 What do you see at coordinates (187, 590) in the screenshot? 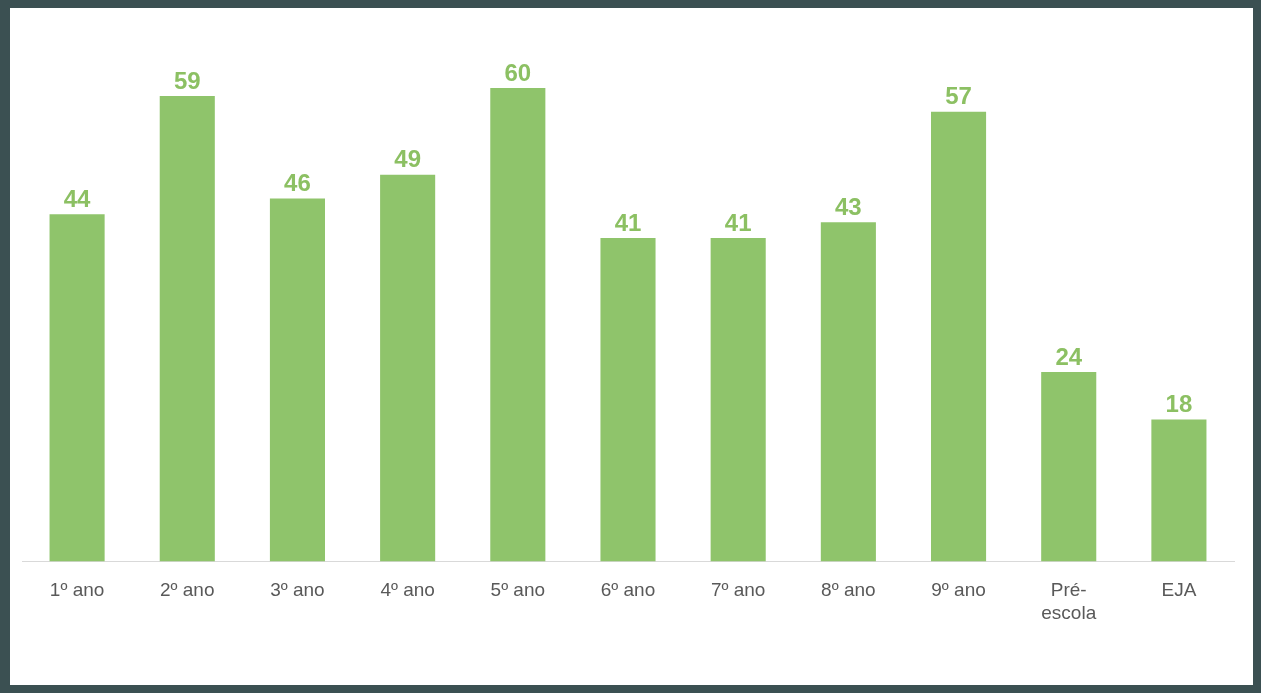
I see `x-tick-label: 2º ano` at bounding box center [187, 590].